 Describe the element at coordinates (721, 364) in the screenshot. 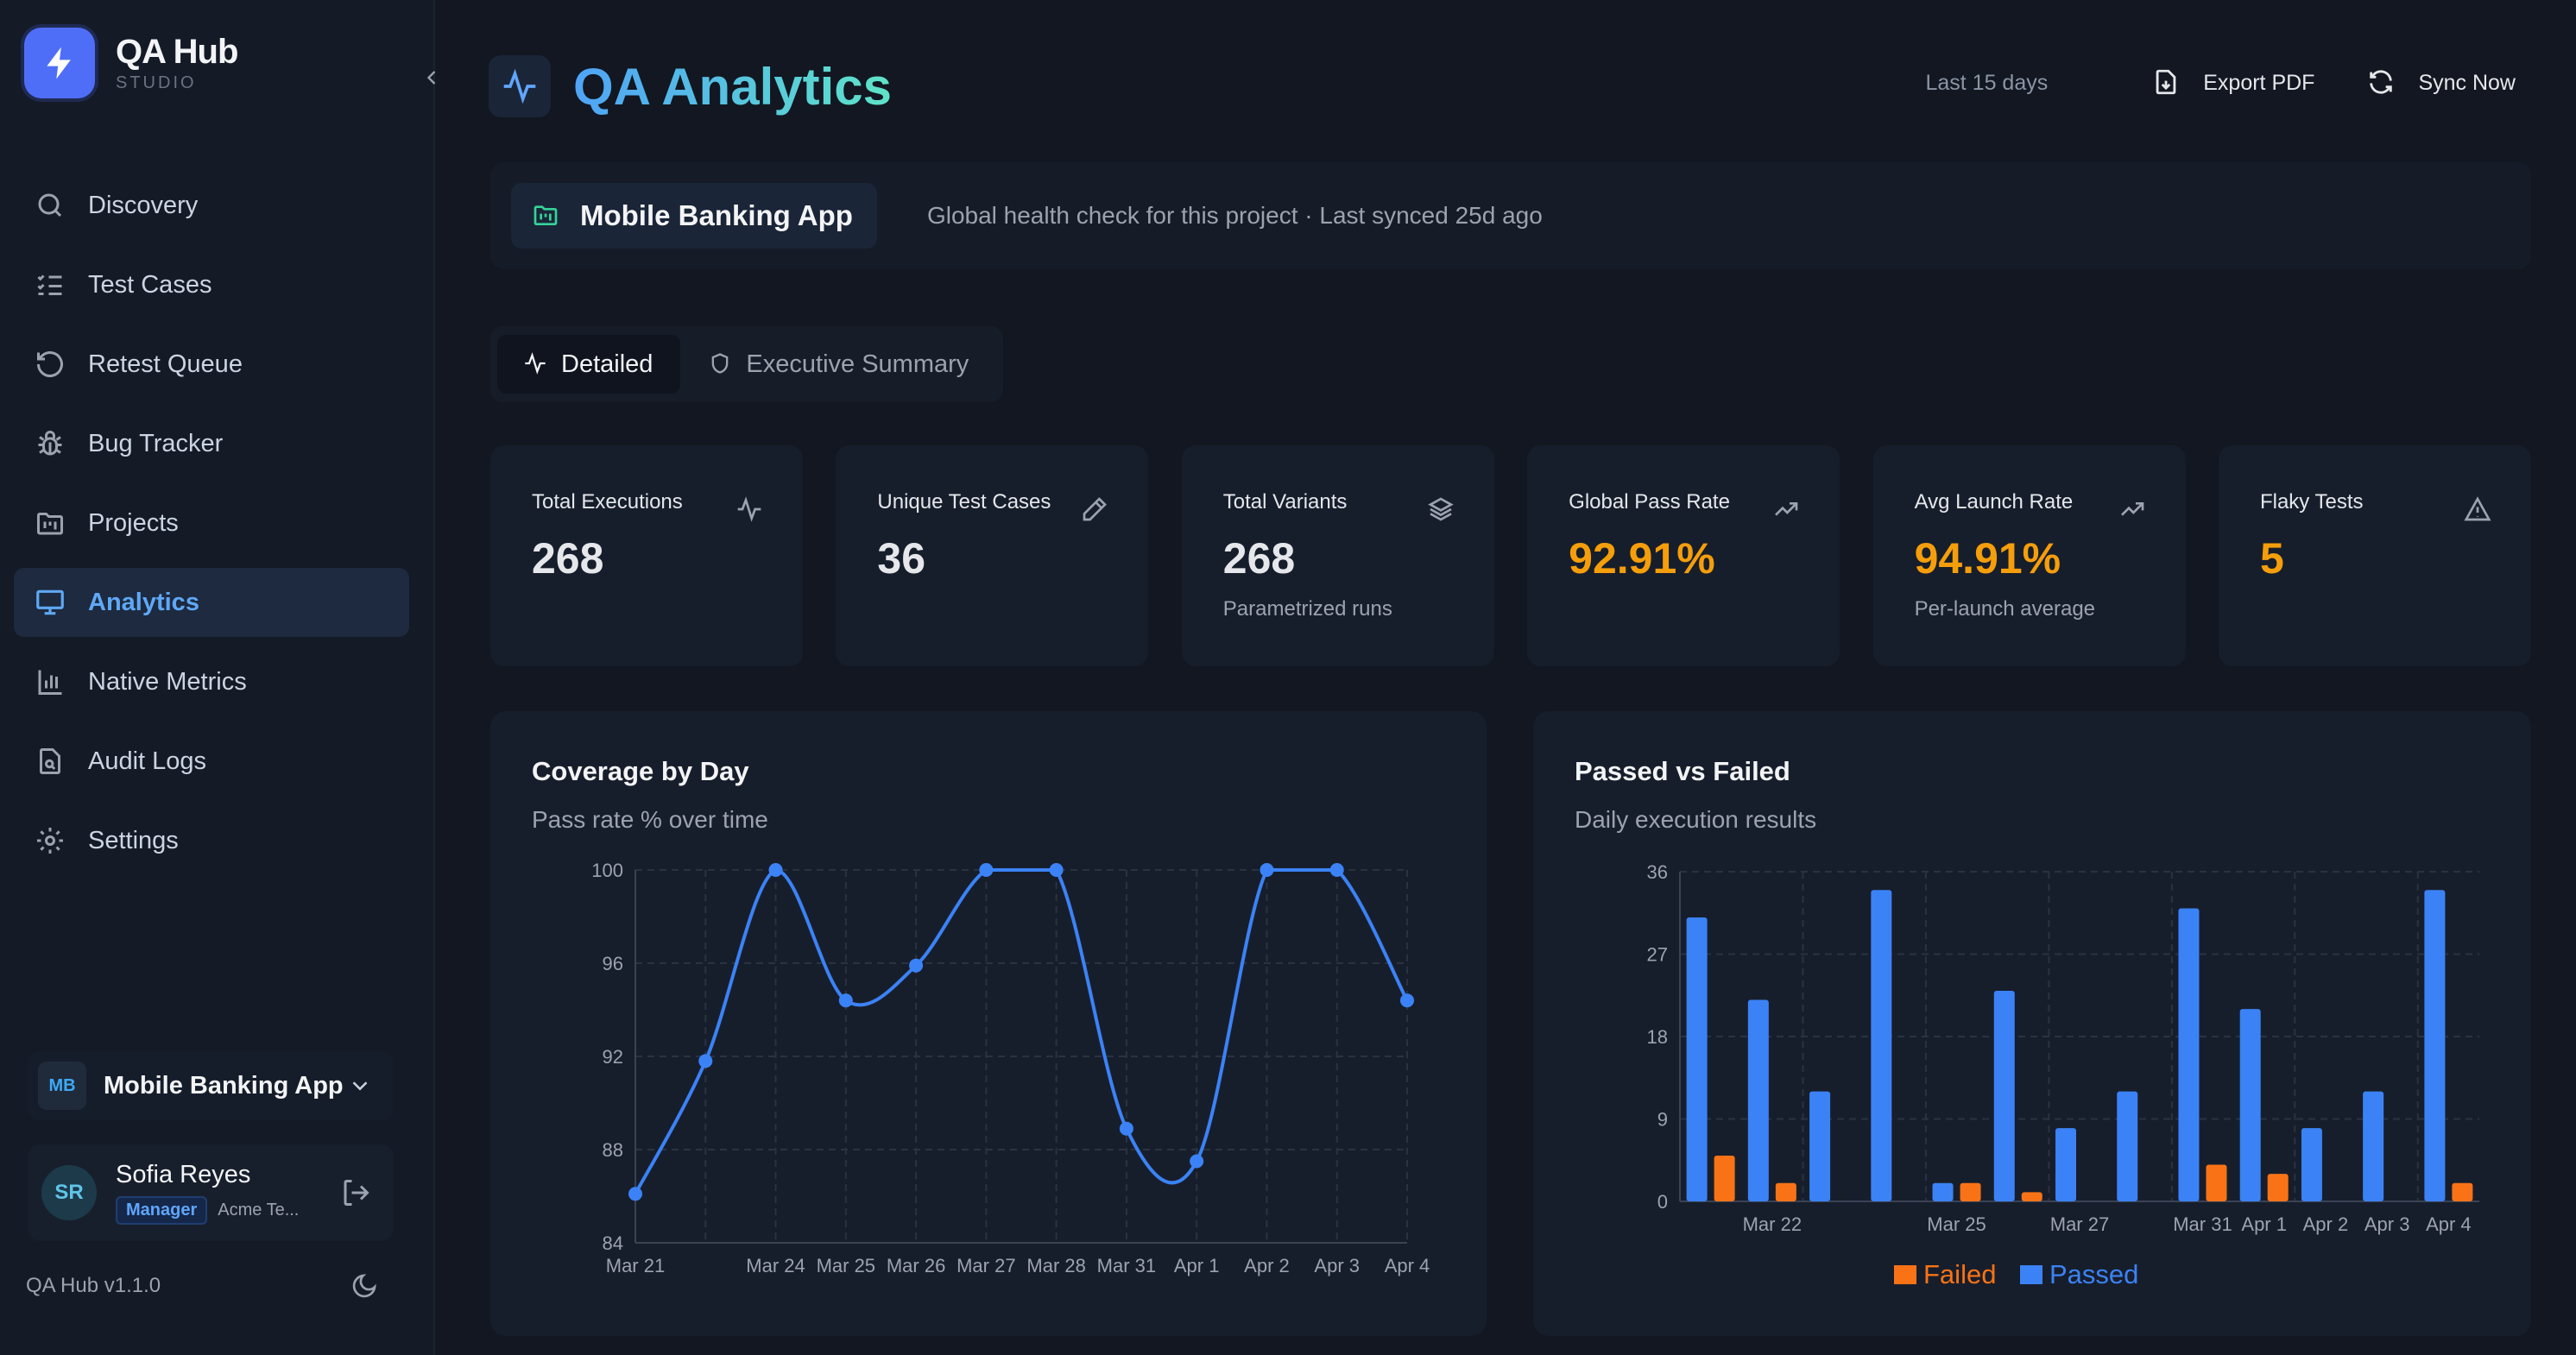

I see `shield-icon` at that location.